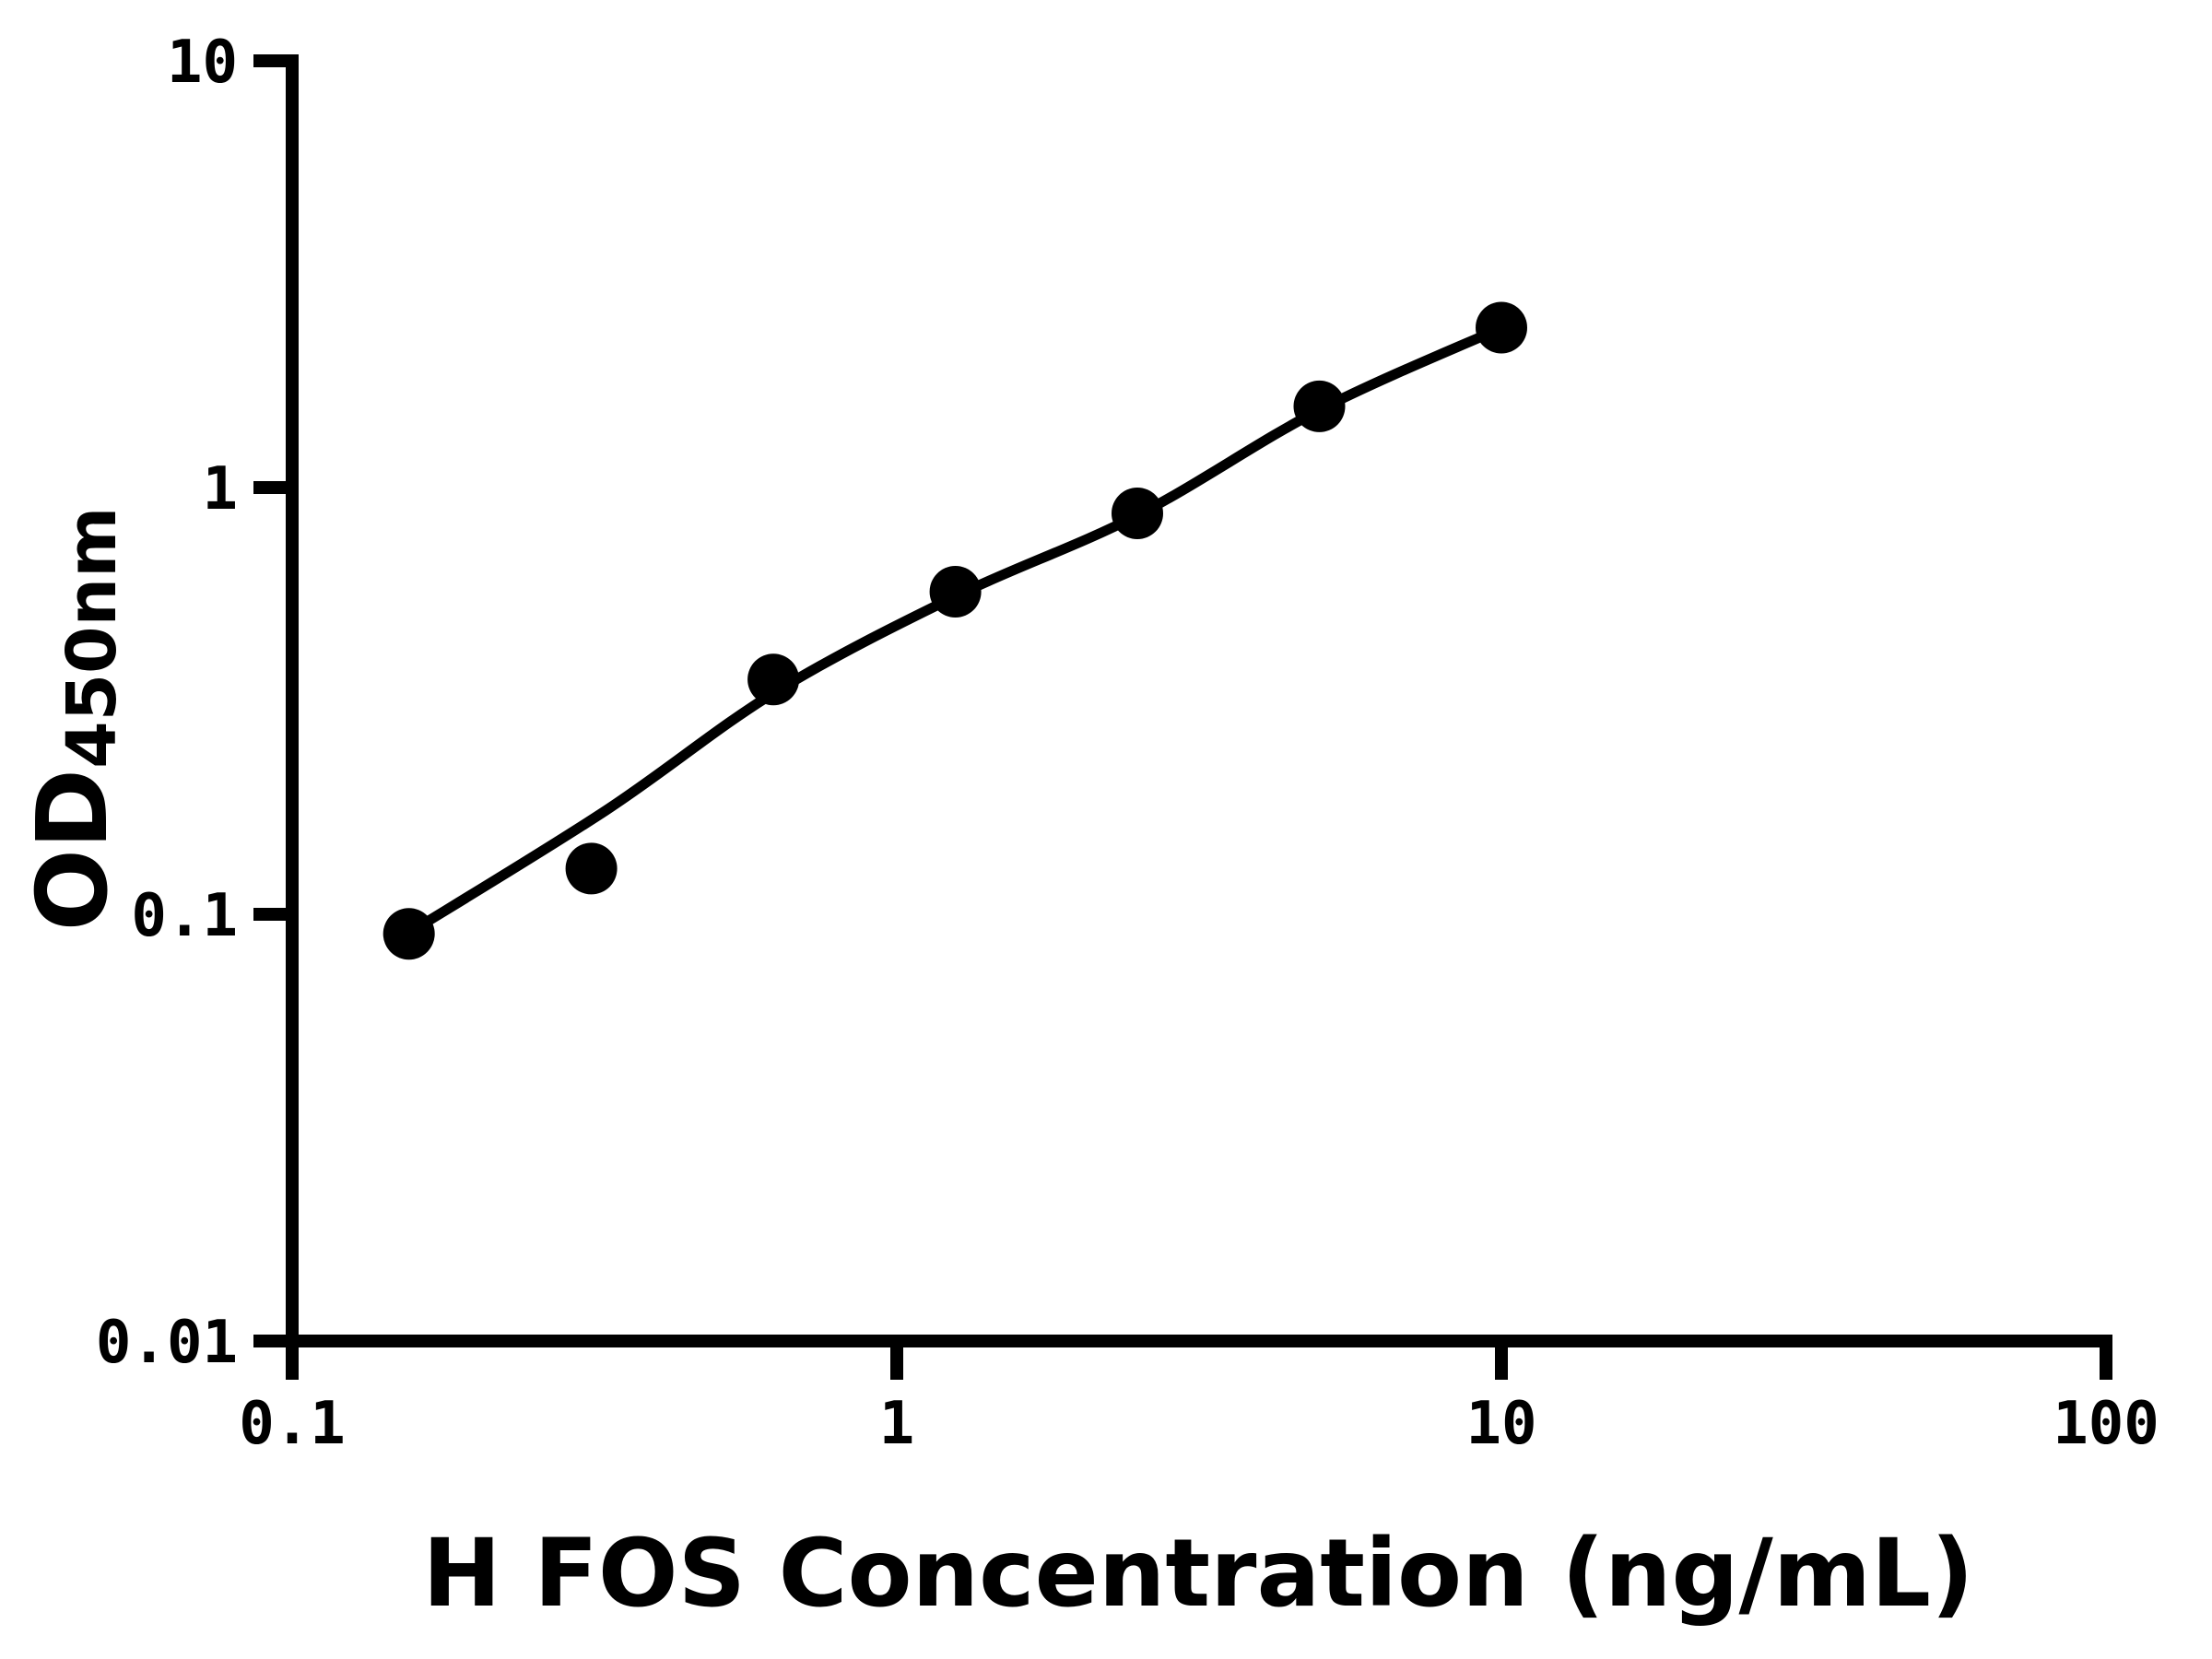 The image size is (2212, 1659). Describe the element at coordinates (184, 916) in the screenshot. I see `y-tick-label: 0.1` at that location.